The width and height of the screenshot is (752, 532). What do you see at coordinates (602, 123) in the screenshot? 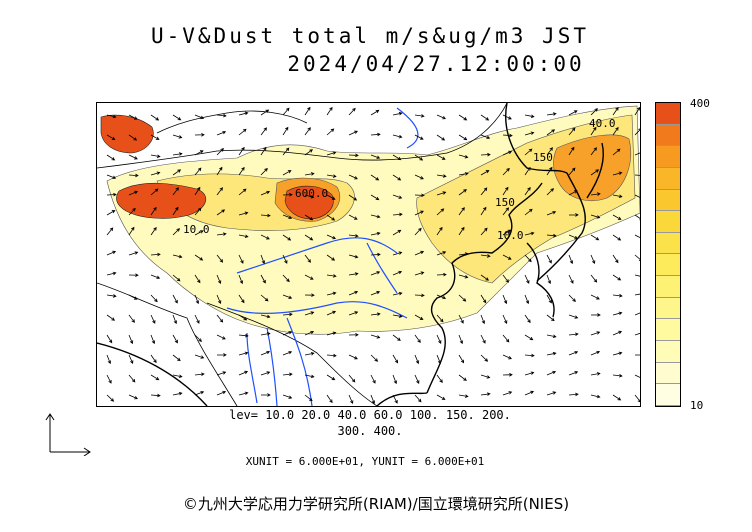
I see `contour-label: 40.0` at bounding box center [602, 123].